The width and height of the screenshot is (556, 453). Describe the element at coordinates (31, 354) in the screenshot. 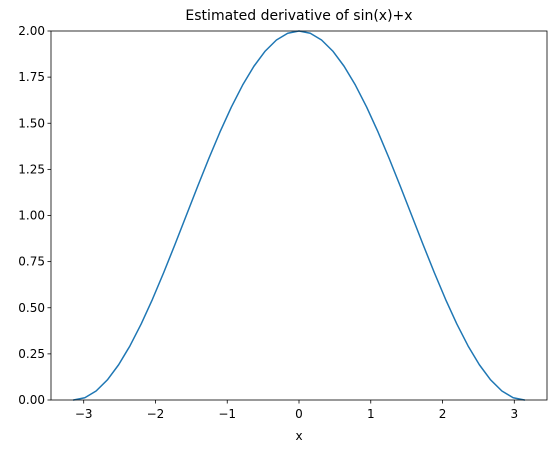

I see `y-tick-label: 0.25` at that location.